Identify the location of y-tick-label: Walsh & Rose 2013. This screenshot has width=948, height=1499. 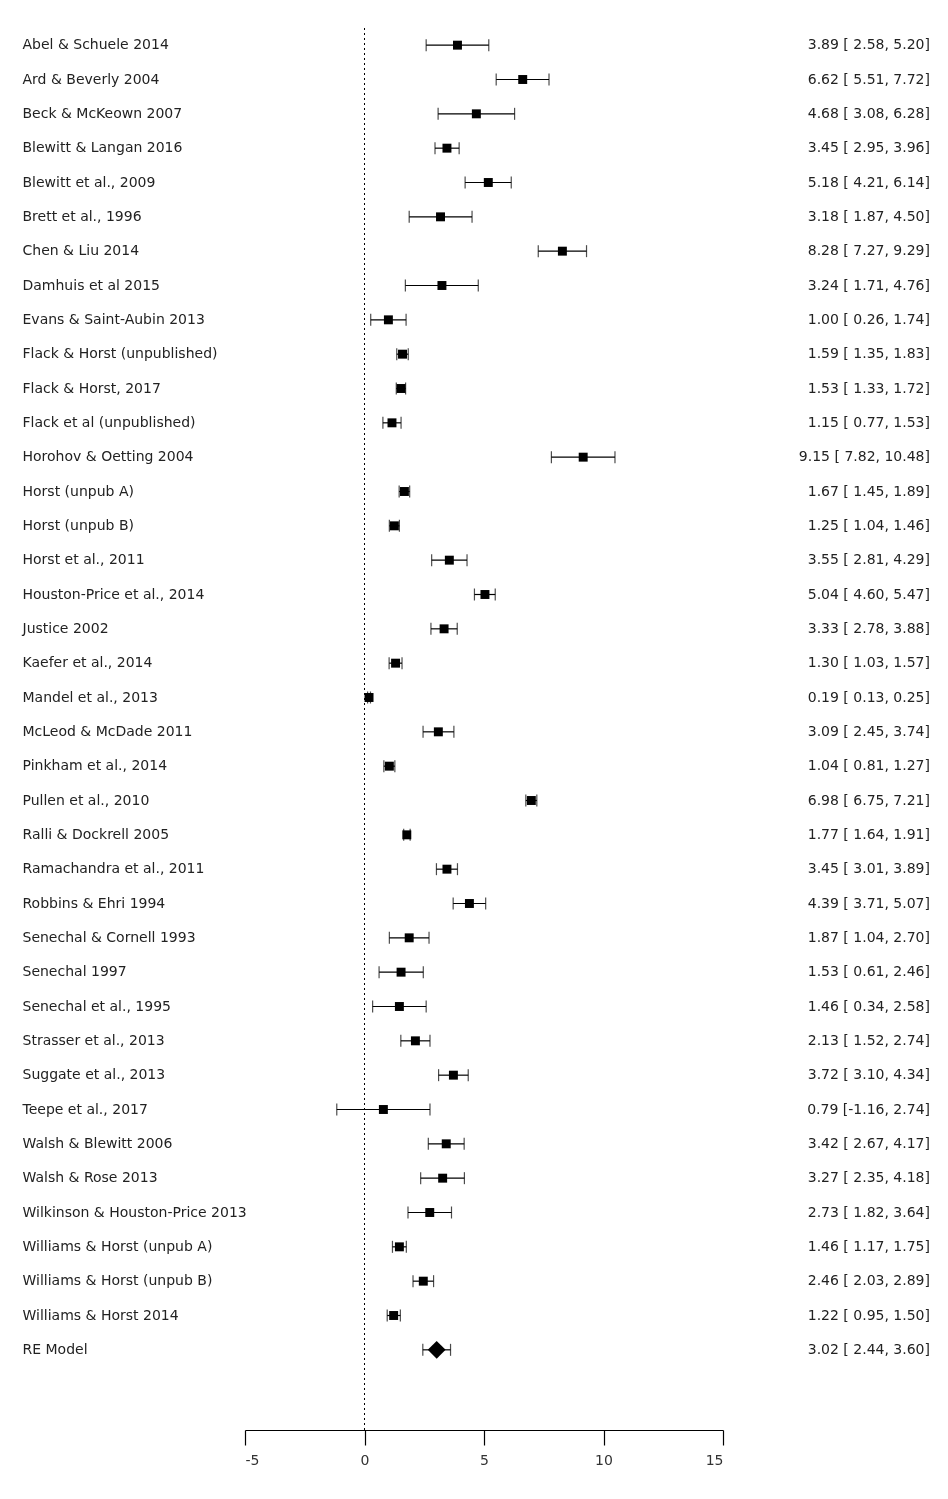
(90, 1177).